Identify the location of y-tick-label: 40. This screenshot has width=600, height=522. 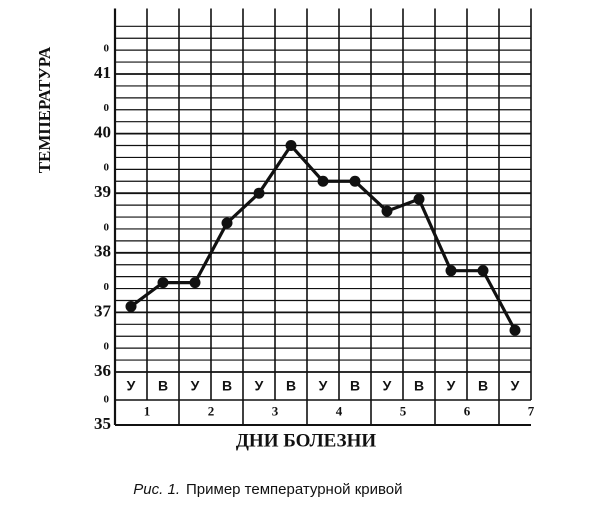
(102, 132).